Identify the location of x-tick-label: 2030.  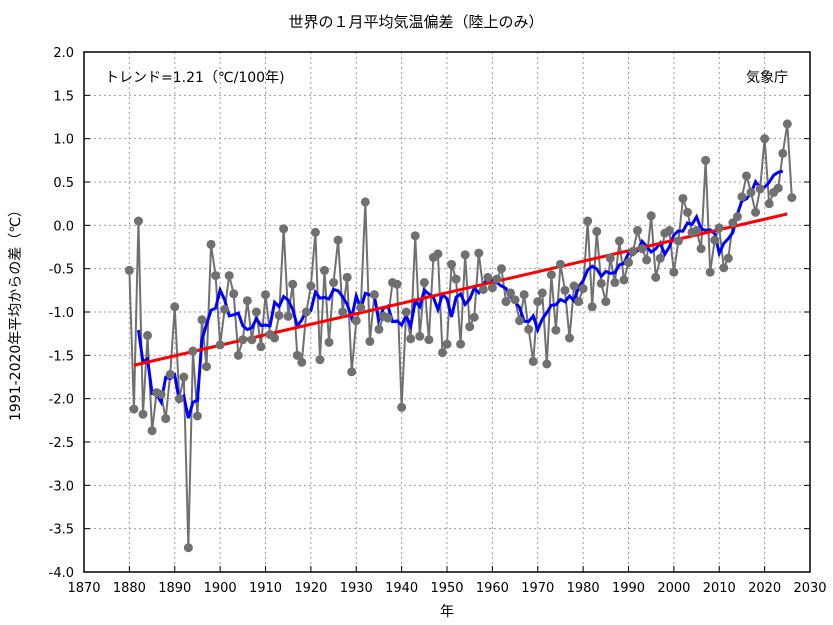
(809, 588).